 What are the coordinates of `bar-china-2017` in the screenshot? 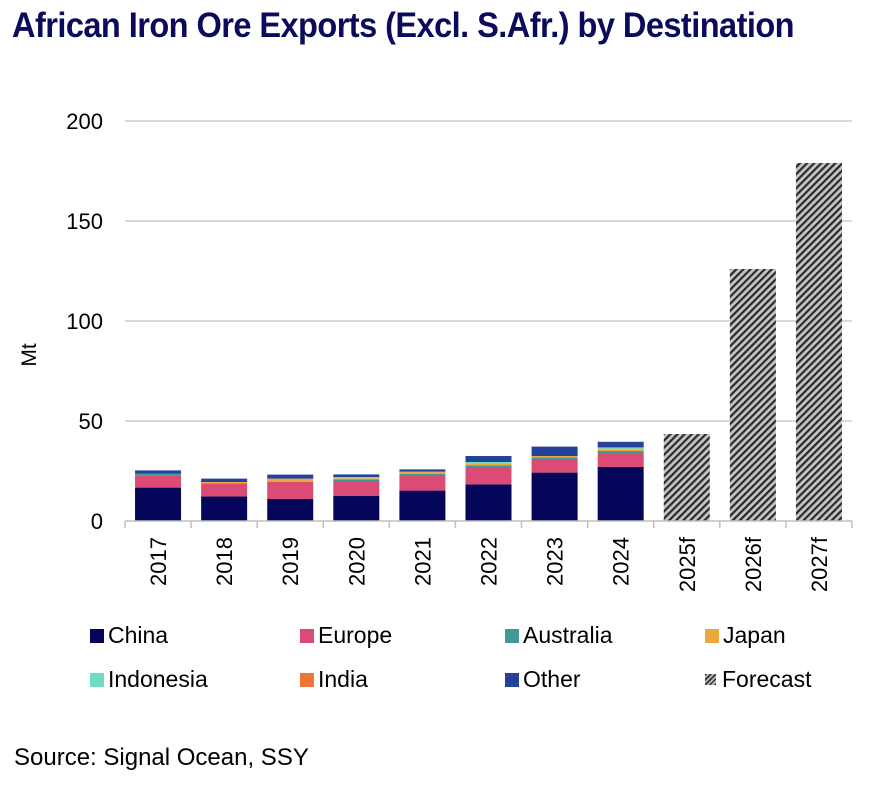 It's located at (158, 504).